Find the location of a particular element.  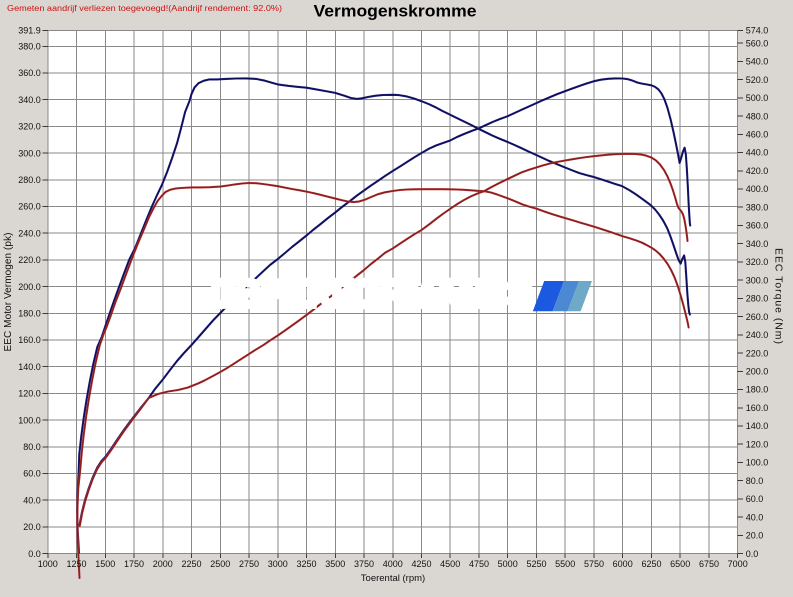

svg-text: 6000 is located at coordinates (623, 564).